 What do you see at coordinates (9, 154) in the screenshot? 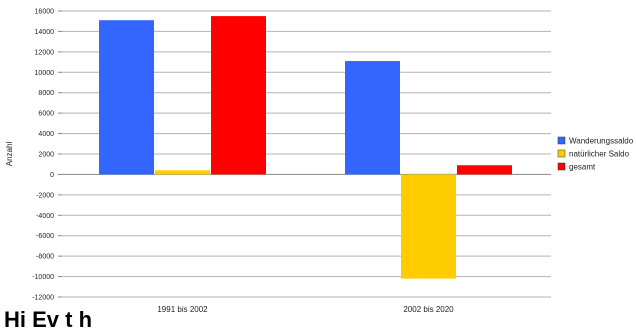
I see `y-axis-label: Anzahl` at bounding box center [9, 154].